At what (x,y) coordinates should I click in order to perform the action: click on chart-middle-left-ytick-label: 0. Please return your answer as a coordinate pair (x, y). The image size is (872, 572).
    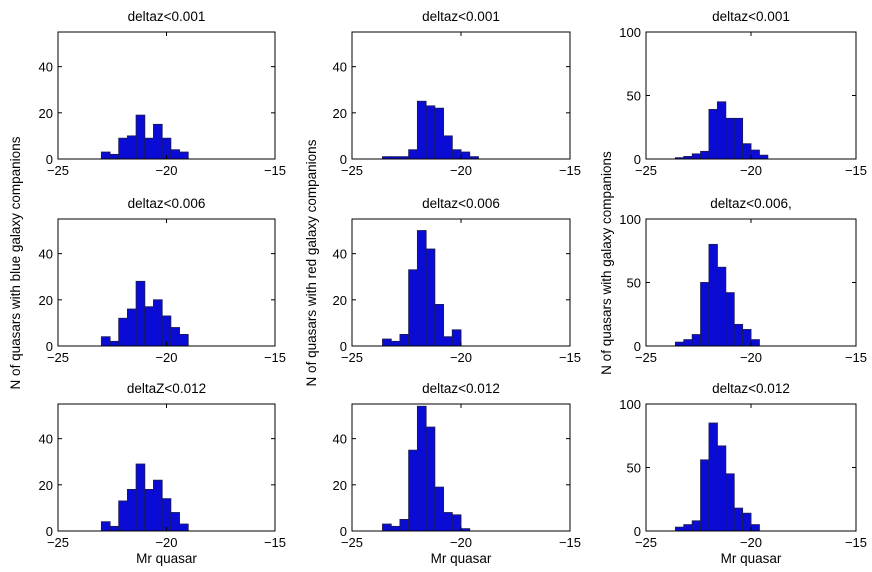
    Looking at the image, I should click on (49, 346).